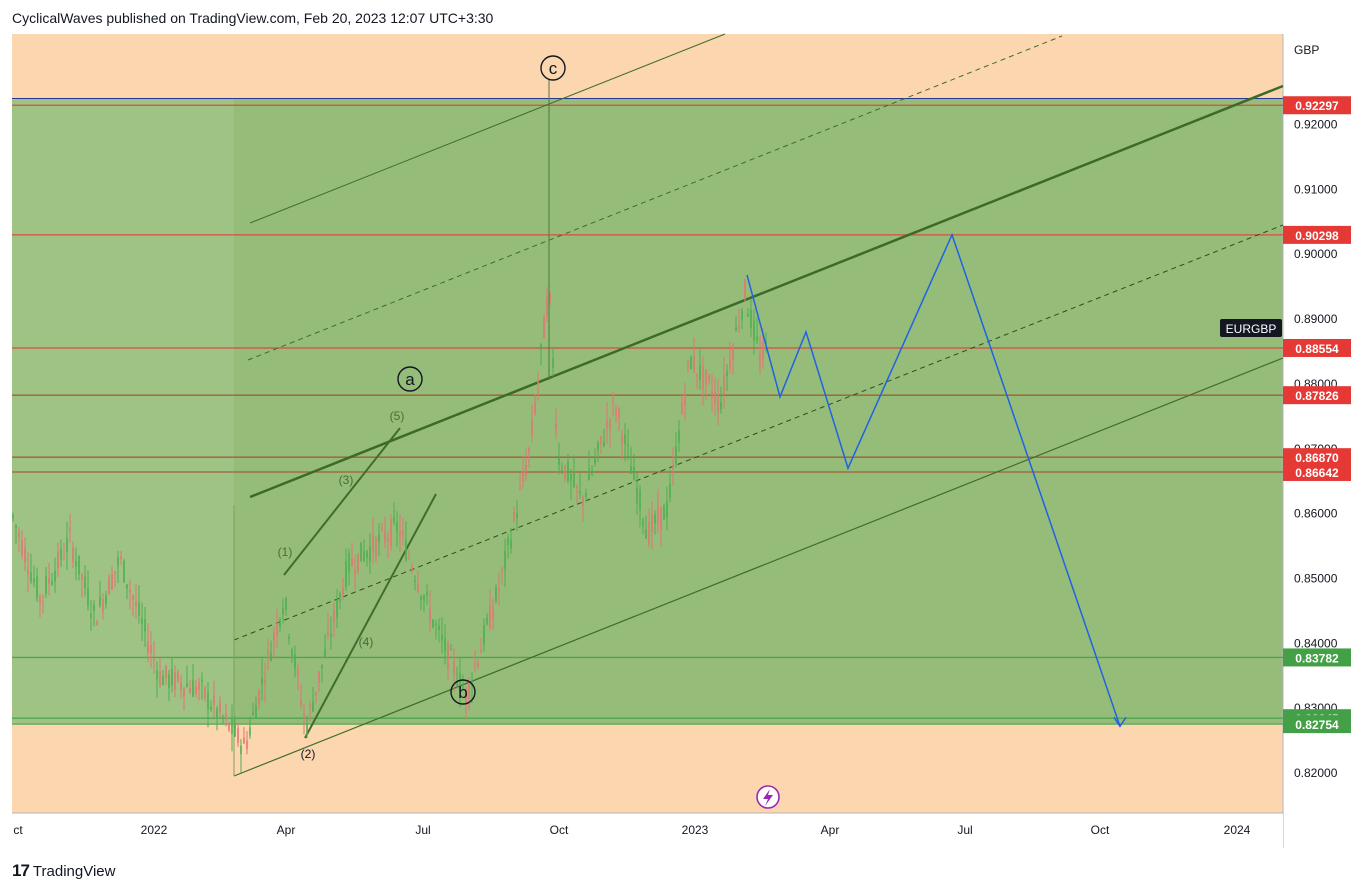 The height and width of the screenshot is (892, 1368). Describe the element at coordinates (768, 797) in the screenshot. I see `lightning-bolt-icon` at that location.